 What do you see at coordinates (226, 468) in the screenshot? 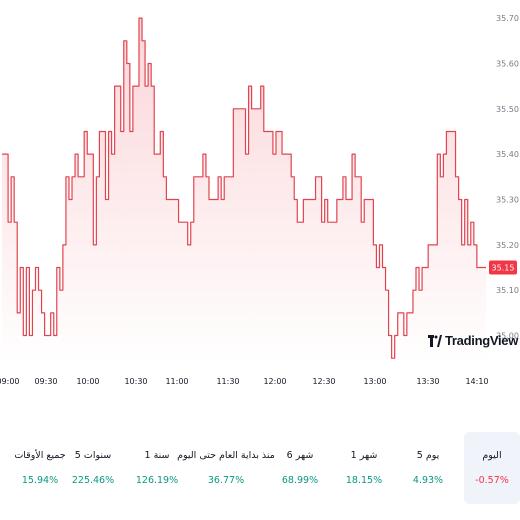
I see `period-tab-4: منذ بداية العام حتى اليوم 36.77%` at bounding box center [226, 468].